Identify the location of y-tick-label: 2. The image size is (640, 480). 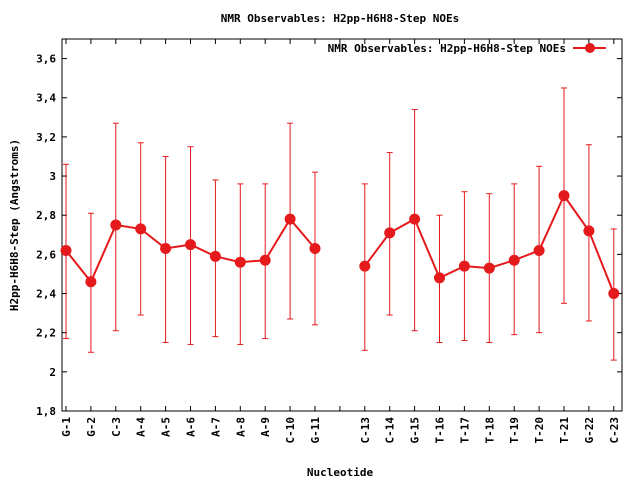
(52, 372).